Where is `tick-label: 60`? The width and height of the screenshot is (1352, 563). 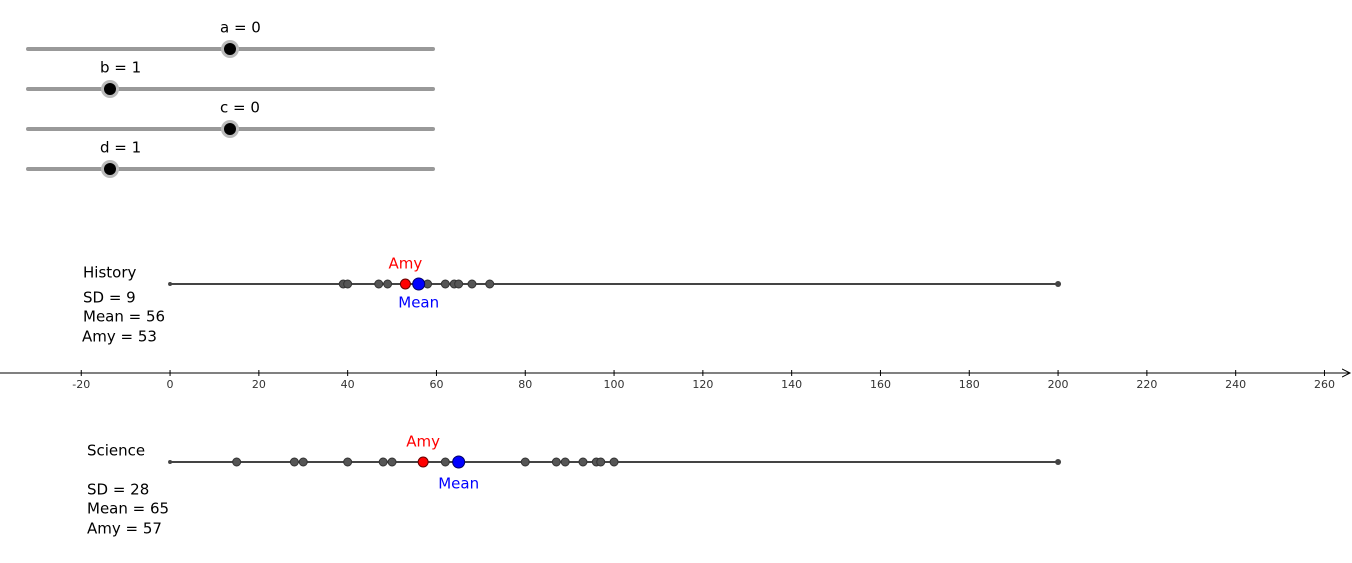
tick-label: 60 is located at coordinates (436, 384).